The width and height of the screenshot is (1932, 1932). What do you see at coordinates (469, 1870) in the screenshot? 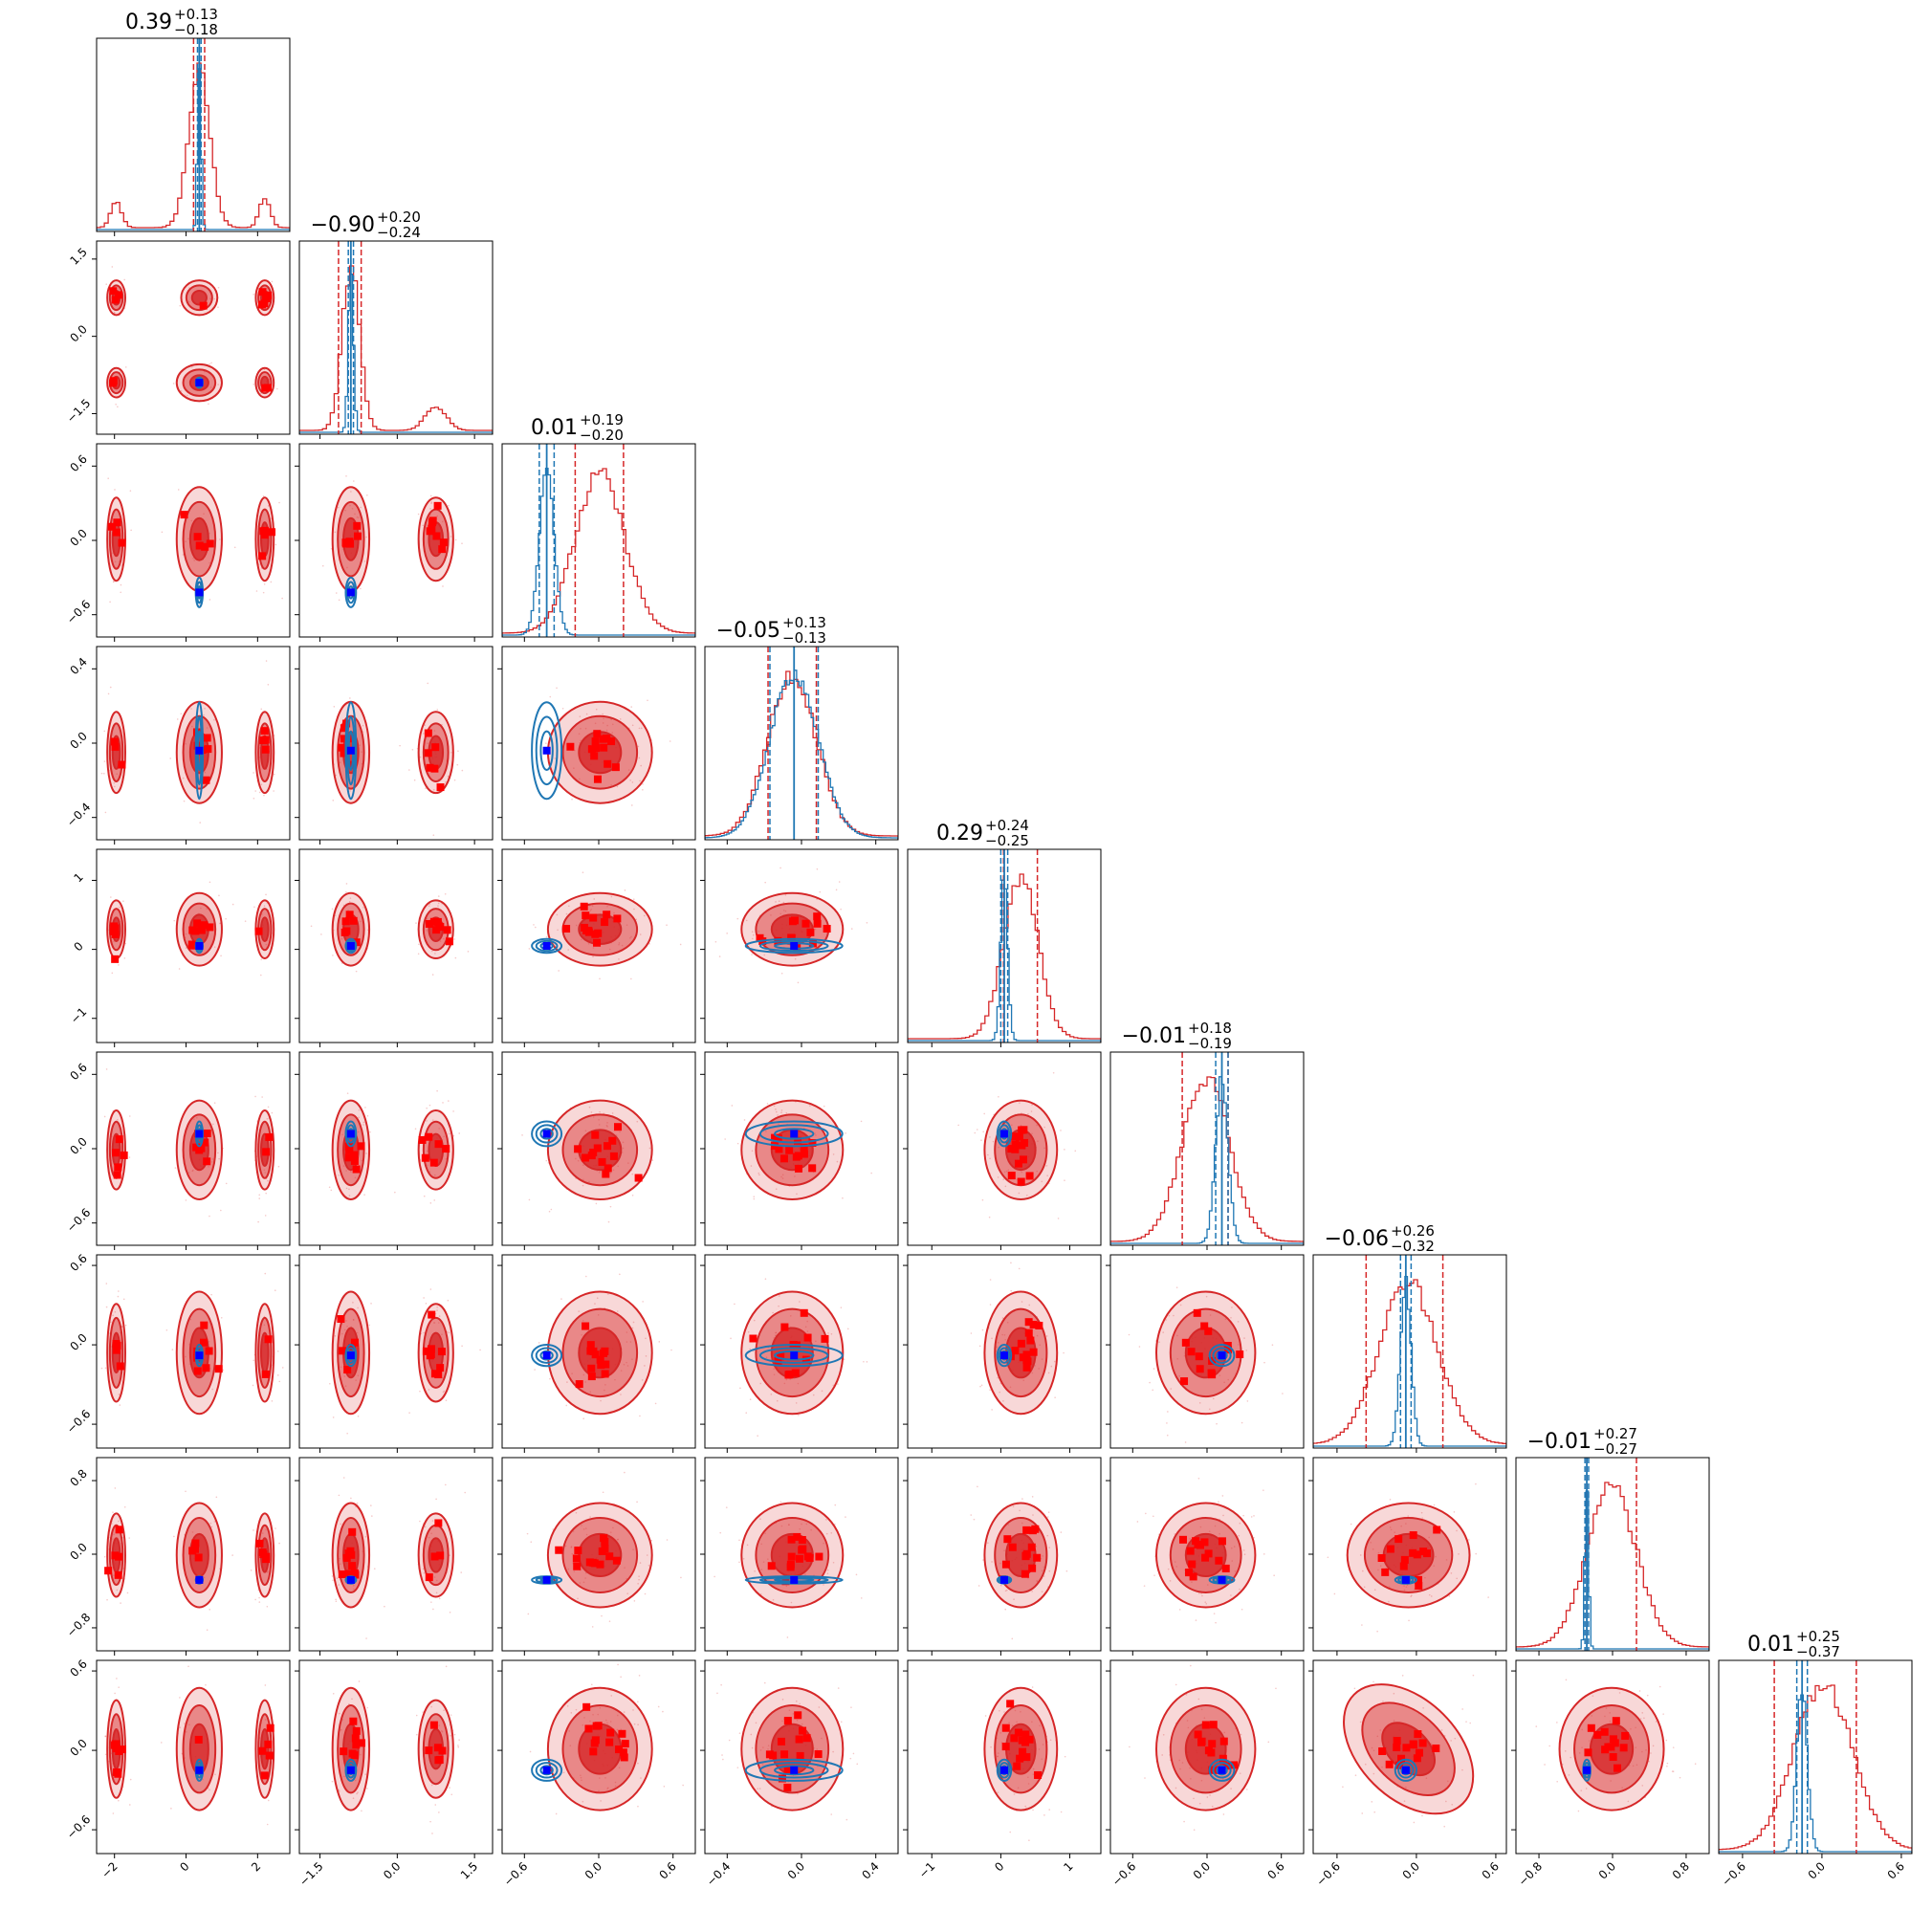
I see `x-tick-label-2-3: 1.5` at bounding box center [469, 1870].